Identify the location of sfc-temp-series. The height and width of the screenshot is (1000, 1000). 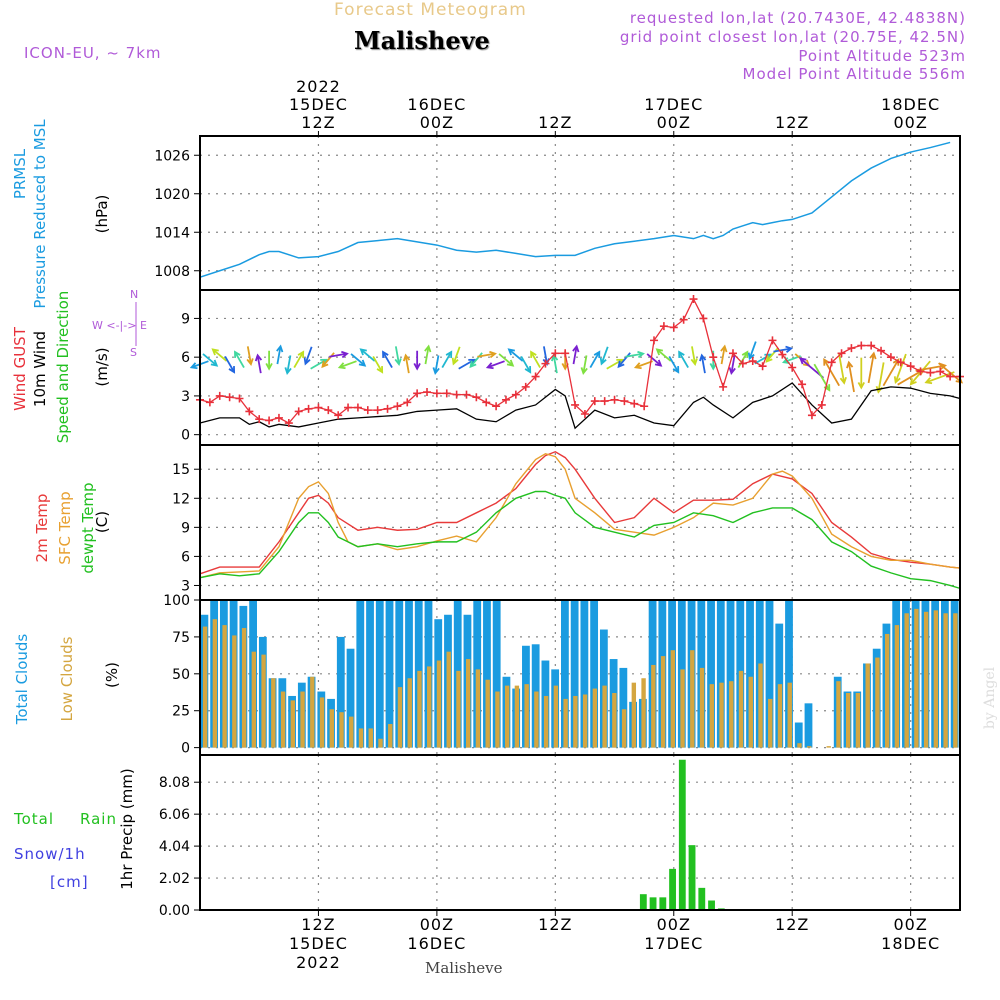
(580, 515).